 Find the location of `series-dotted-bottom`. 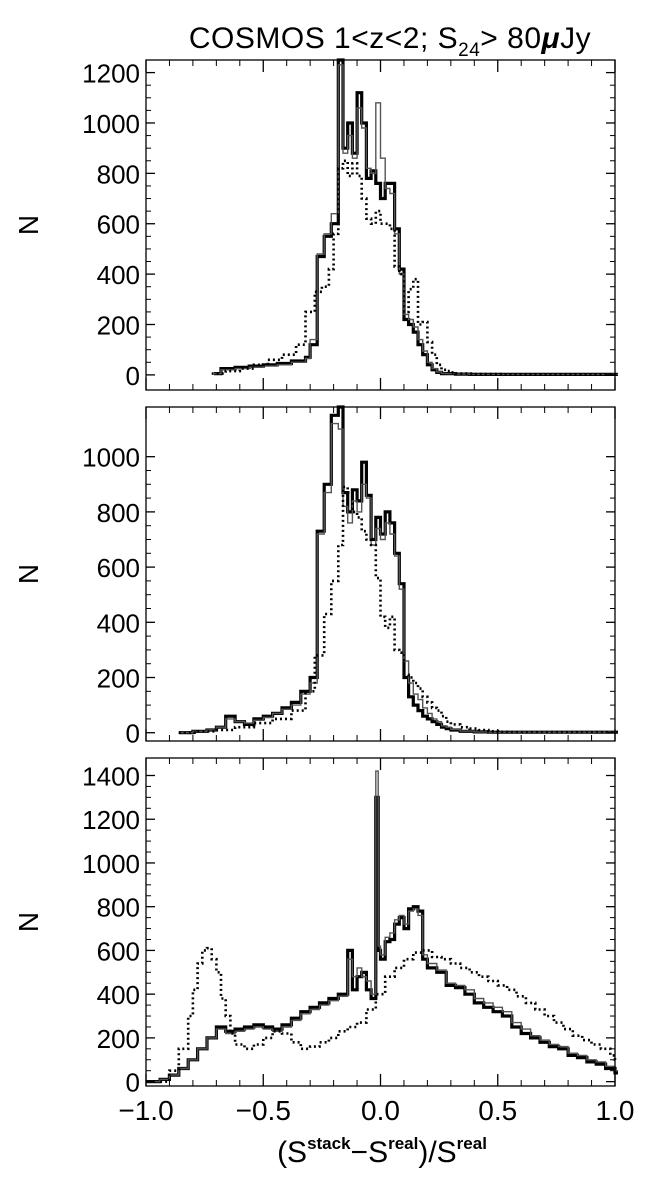

series-dotted-bottom is located at coordinates (389, 1014).